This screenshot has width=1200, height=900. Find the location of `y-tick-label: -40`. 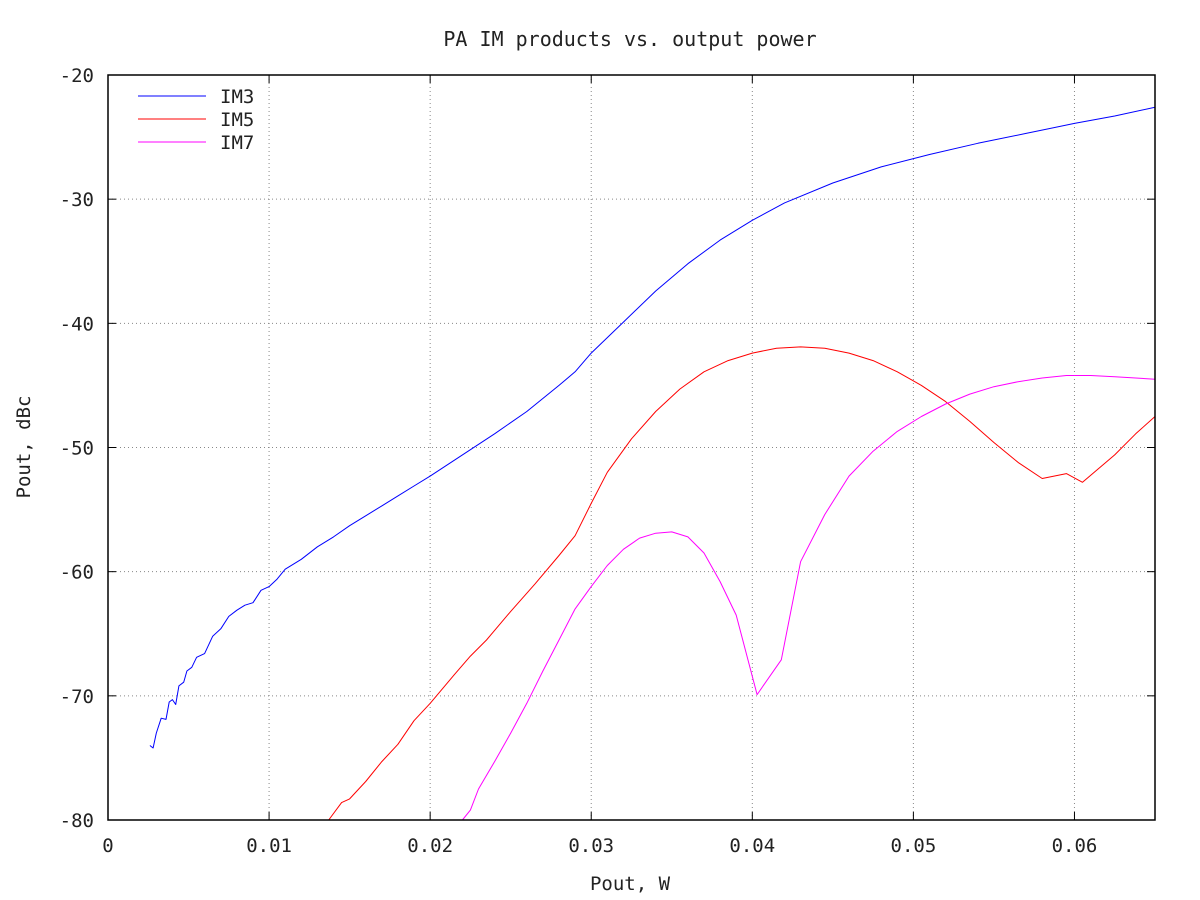

y-tick-label: -40 is located at coordinates (77, 324).